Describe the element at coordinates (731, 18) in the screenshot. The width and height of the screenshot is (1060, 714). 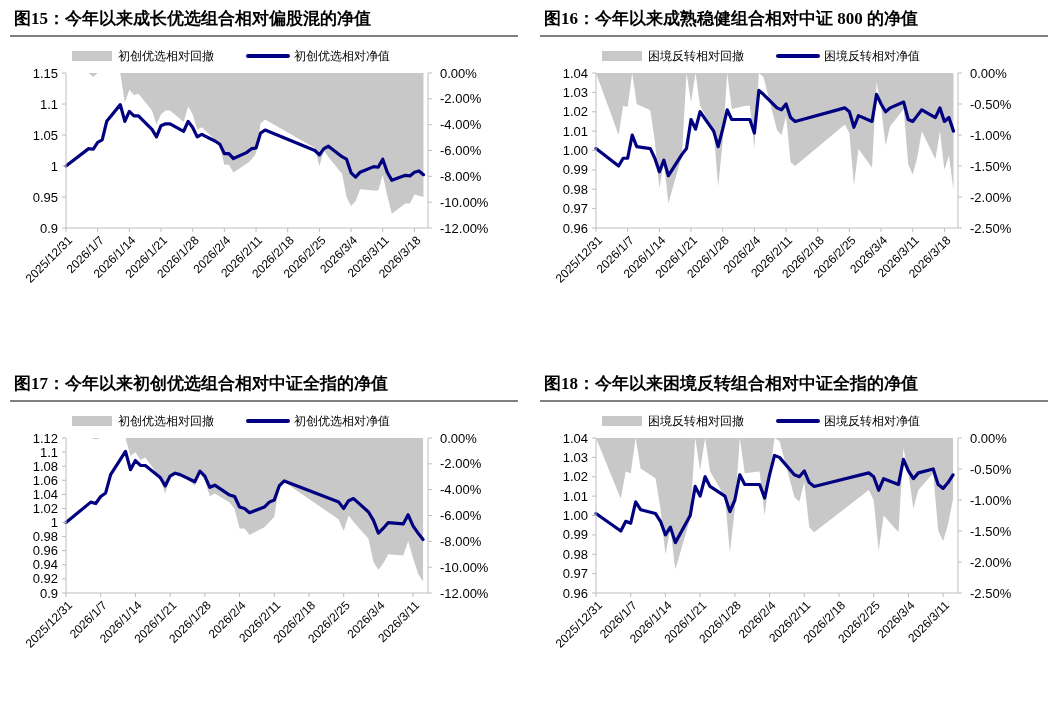
I see `chart-title: 图16：今年以来成熟稳健组合相对中证 800 的净值` at that location.